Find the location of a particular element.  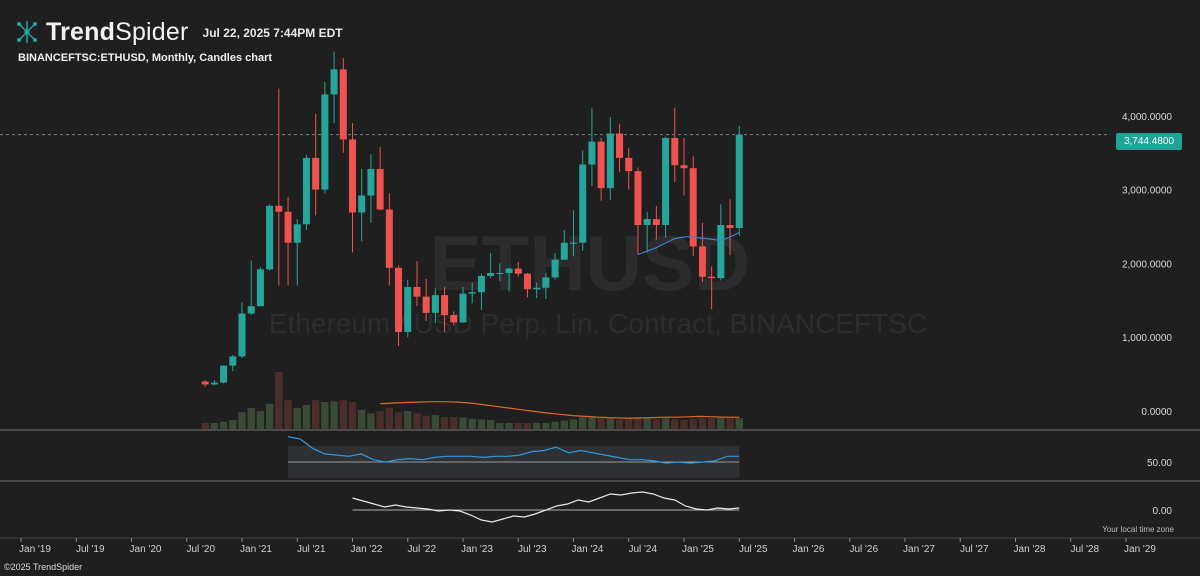

x-tick-label: Jul '20 is located at coordinates (200, 549).